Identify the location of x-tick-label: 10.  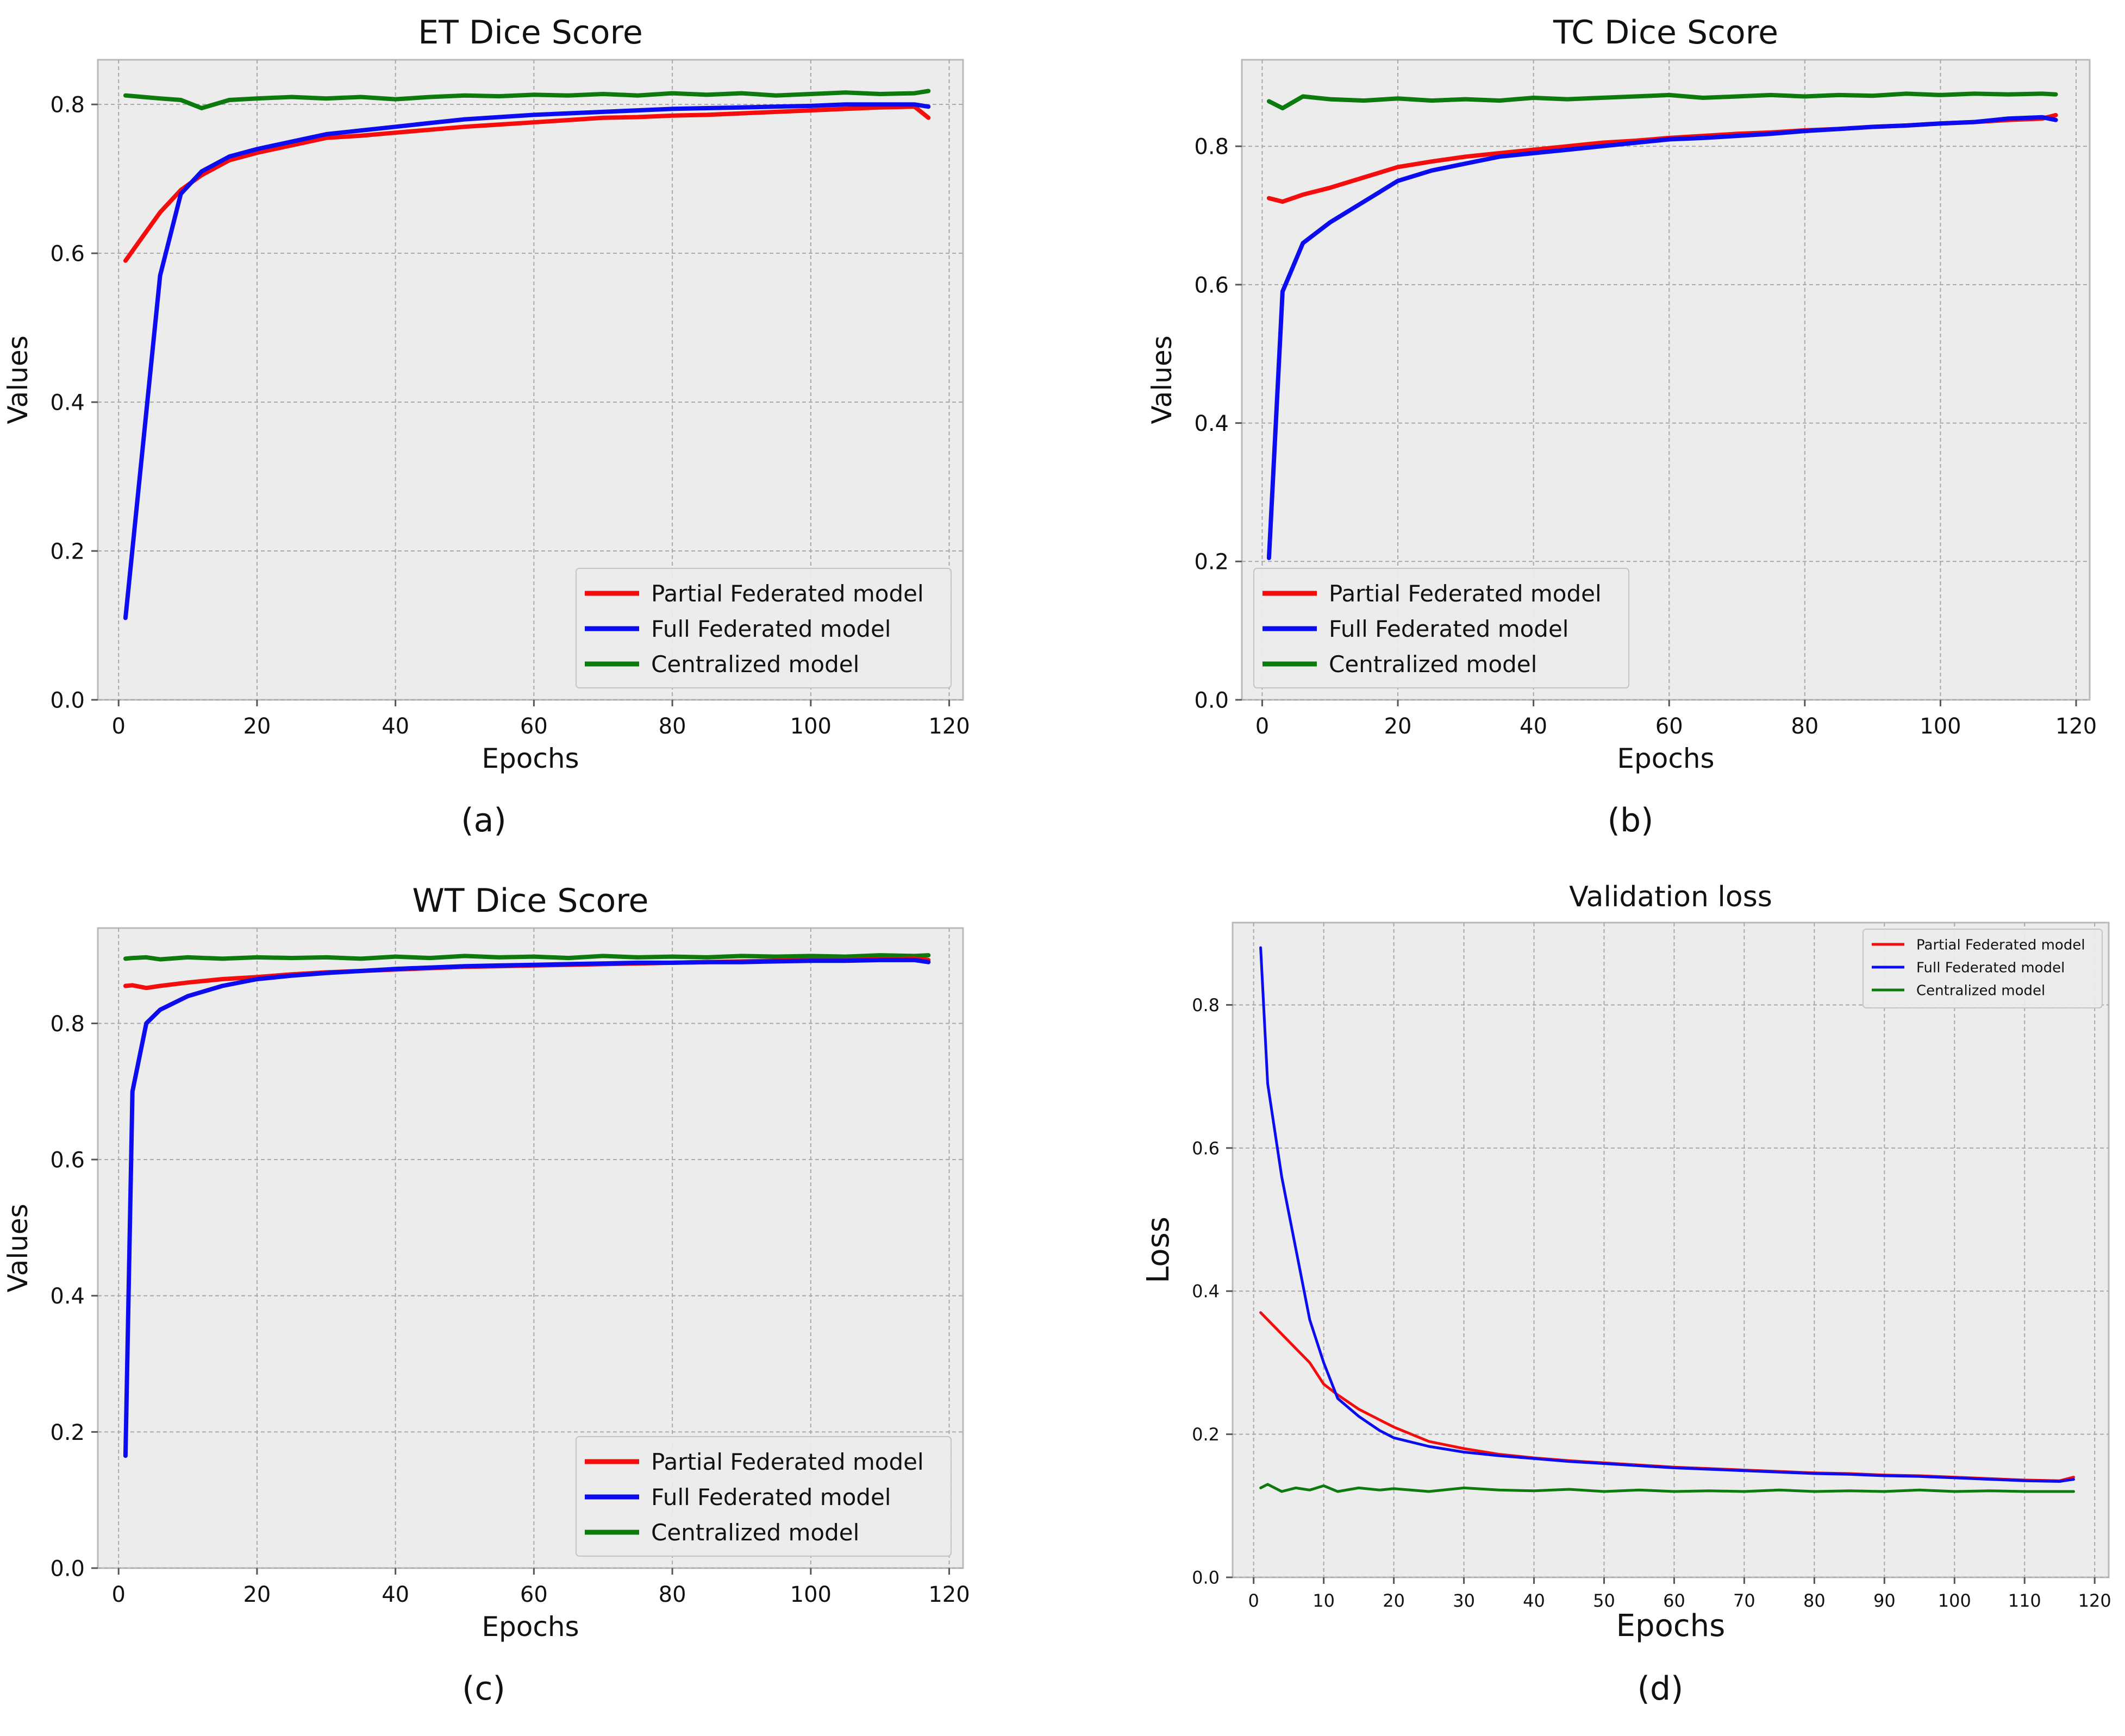
(1323, 1600).